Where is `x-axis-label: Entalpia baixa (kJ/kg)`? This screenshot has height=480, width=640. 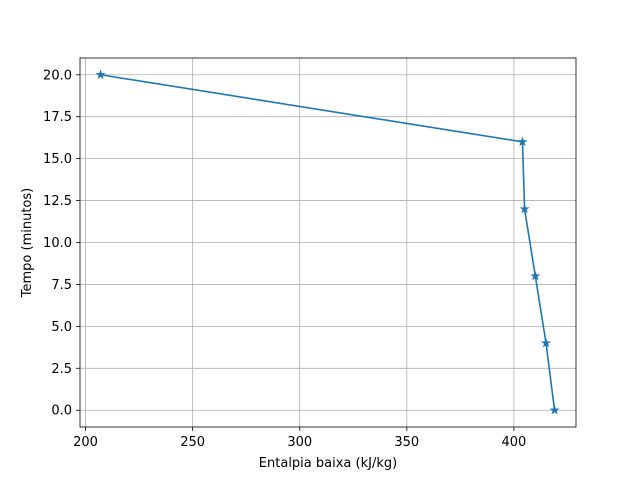
x-axis-label: Entalpia baixa (kJ/kg) is located at coordinates (328, 463).